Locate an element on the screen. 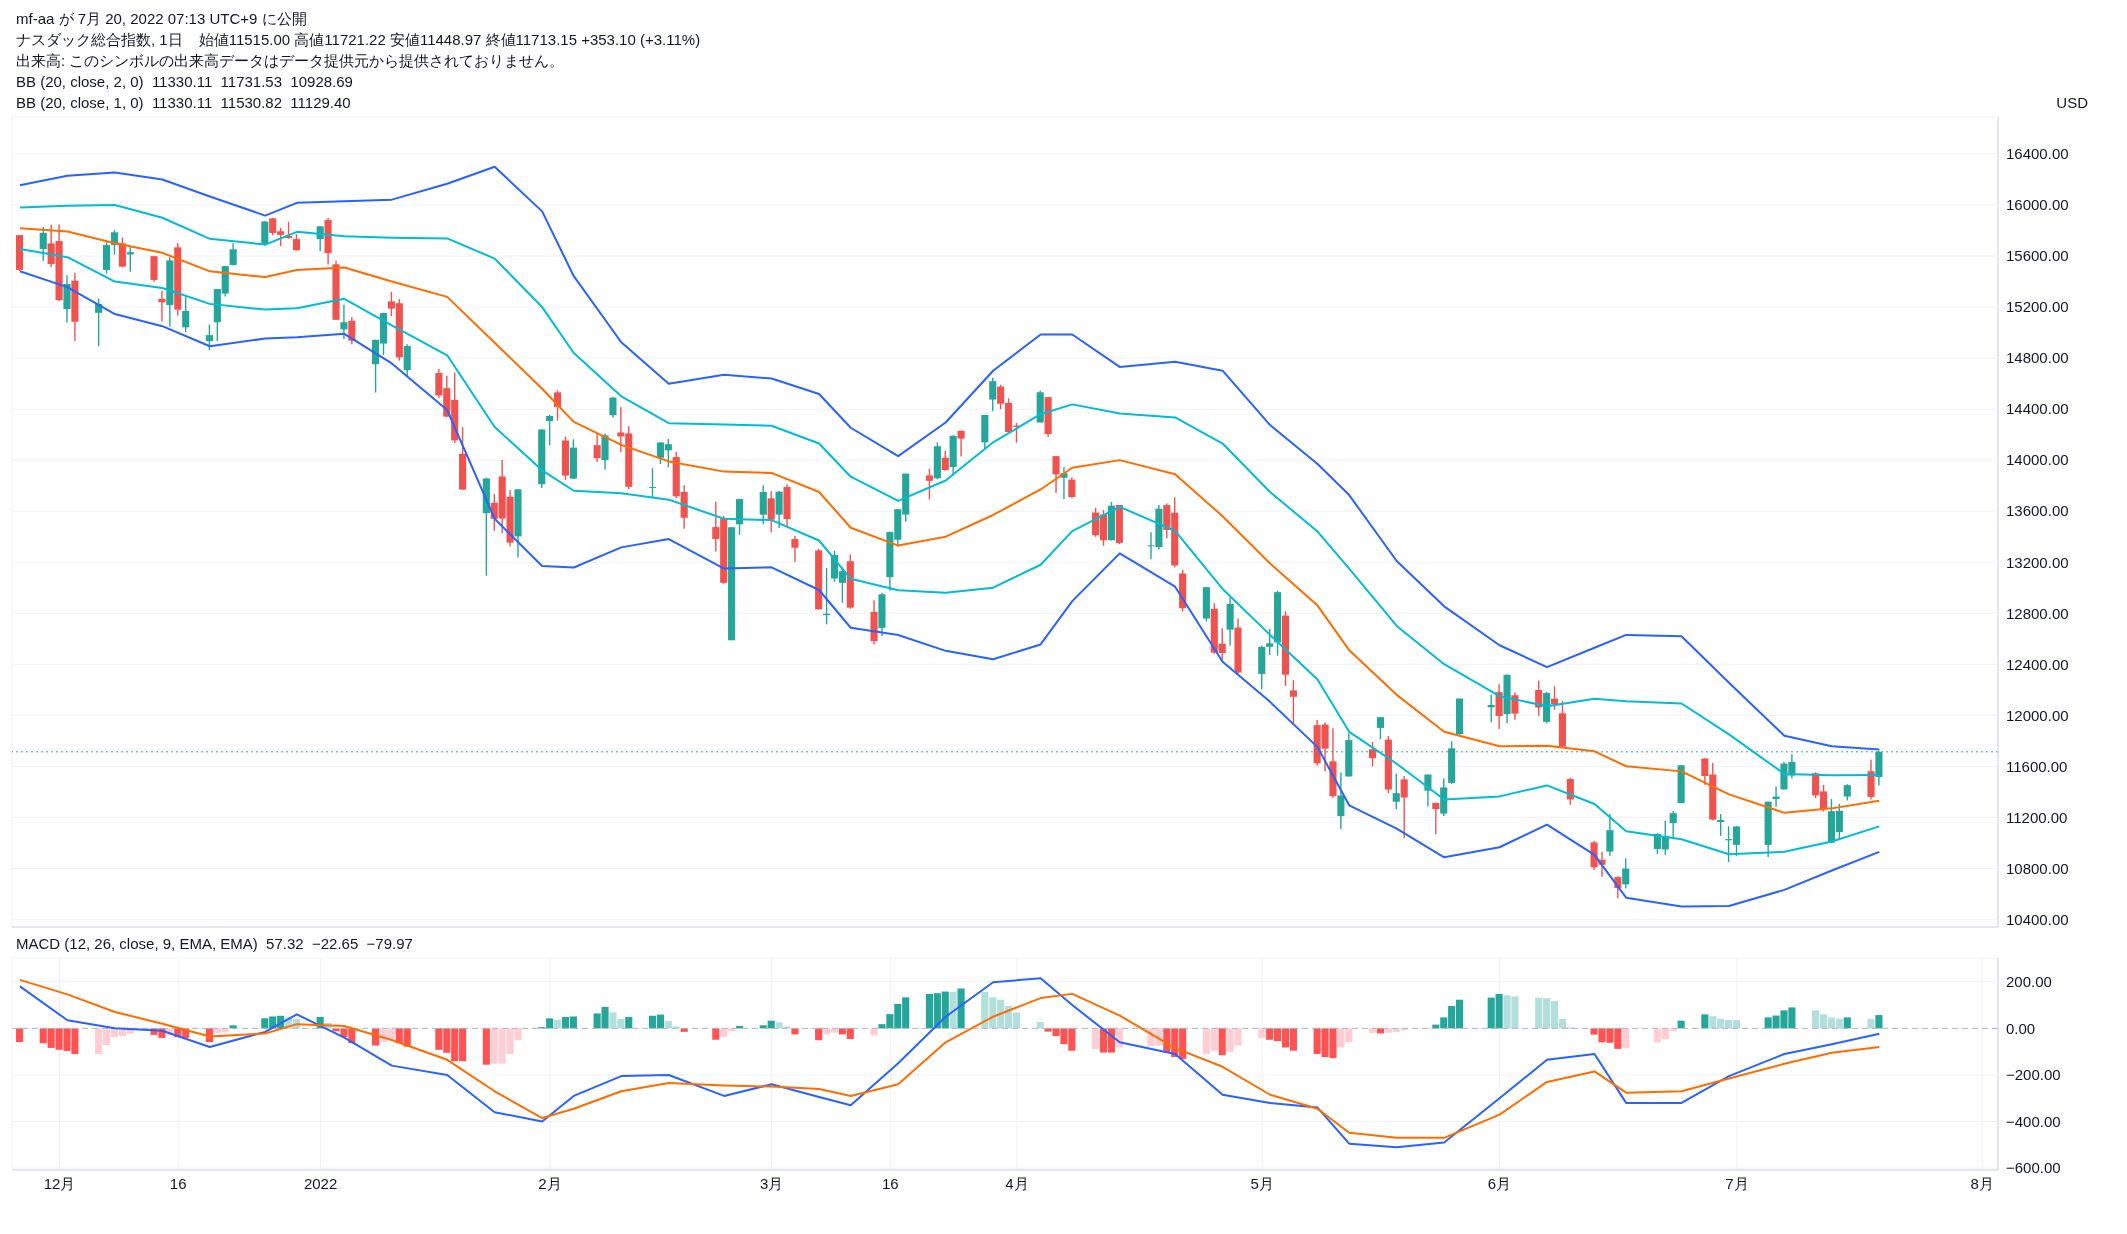  x-tick-label: 5月 is located at coordinates (1262, 1183).